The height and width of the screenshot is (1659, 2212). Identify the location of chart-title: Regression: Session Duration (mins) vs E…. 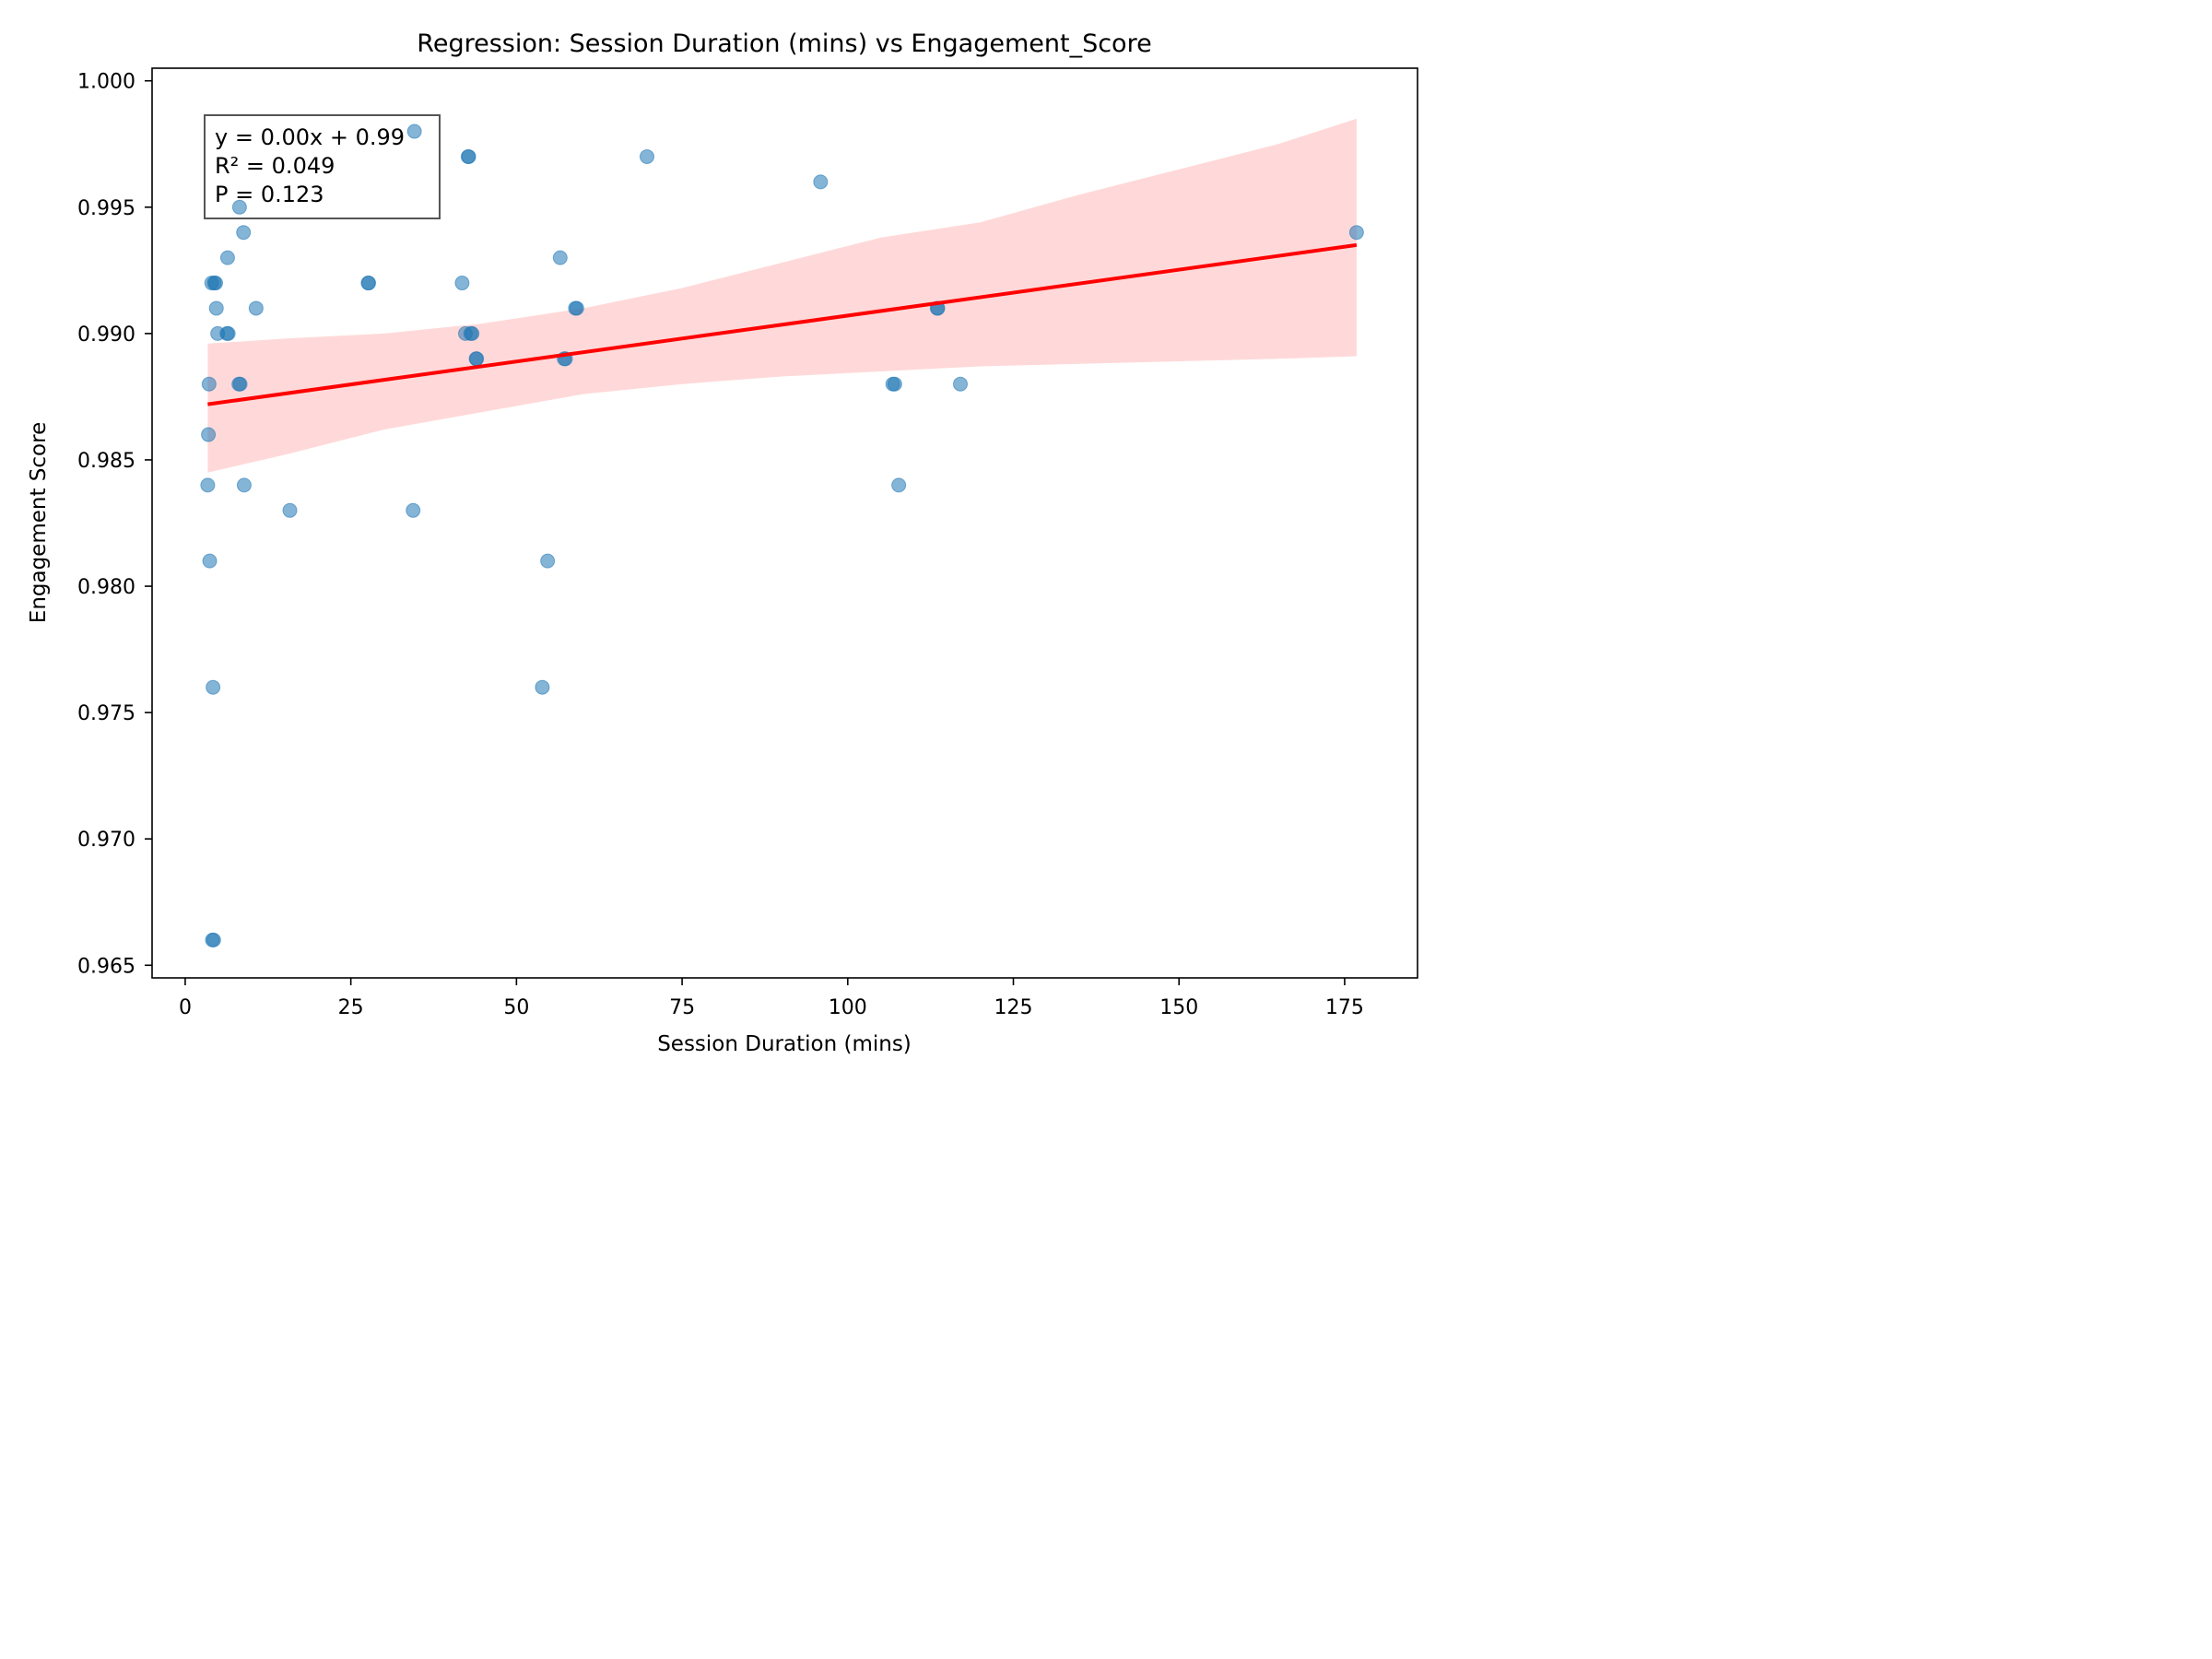
(784, 43).